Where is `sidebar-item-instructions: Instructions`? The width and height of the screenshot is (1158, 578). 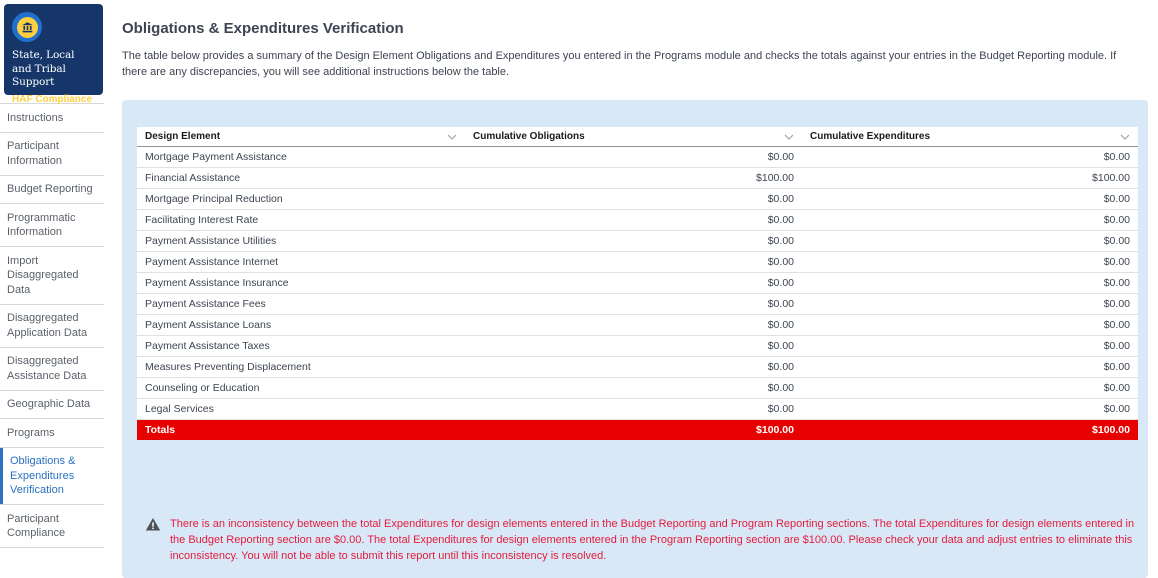
sidebar-item-instructions: Instructions is located at coordinates (52, 118).